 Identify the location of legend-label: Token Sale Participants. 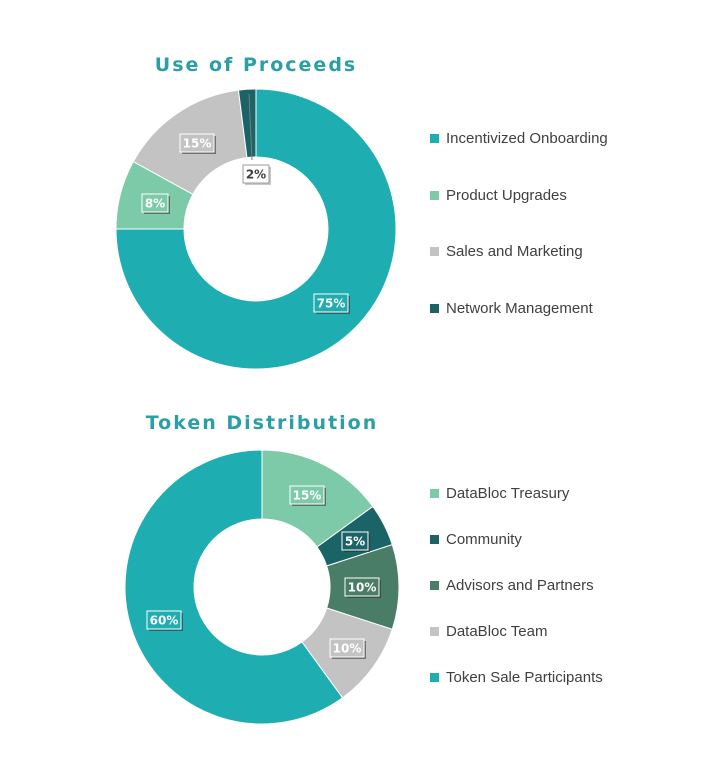
(524, 677).